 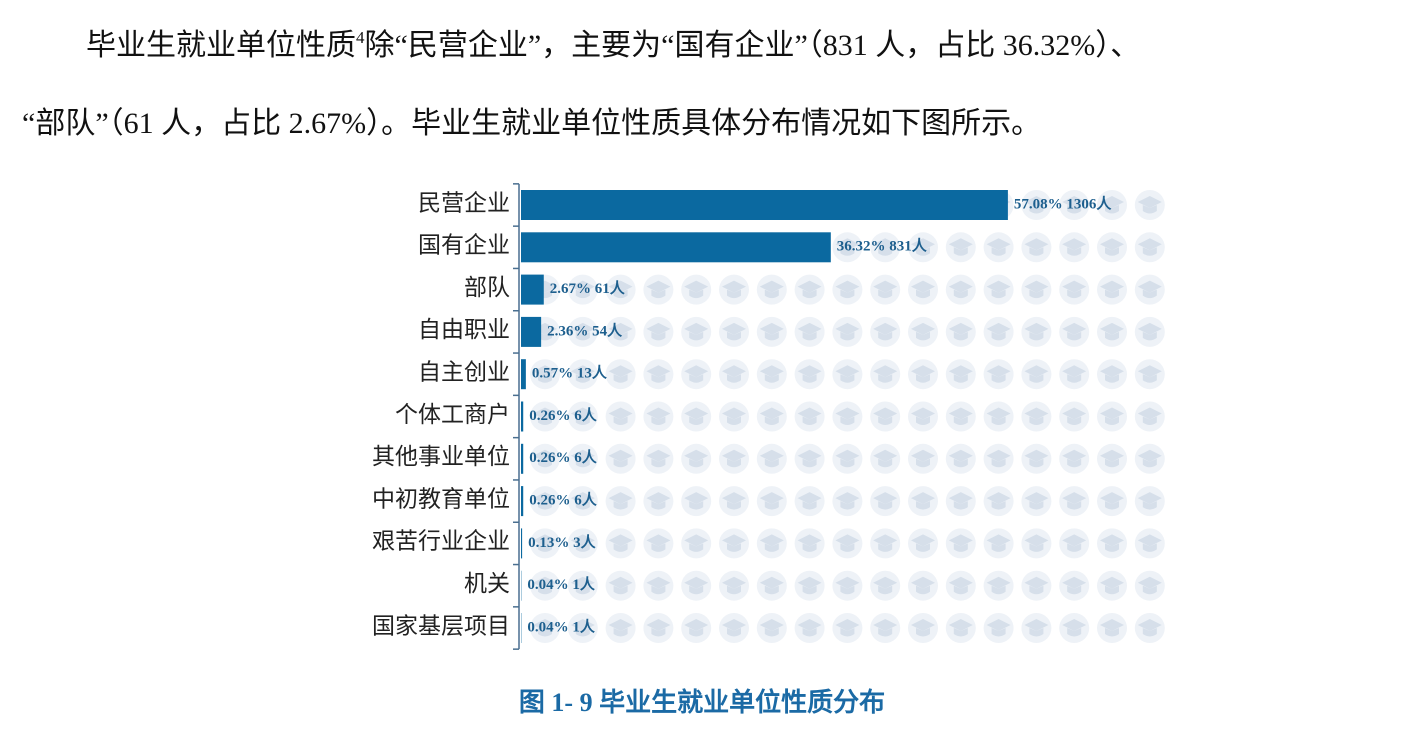 What do you see at coordinates (221, 45) in the screenshot?
I see `text: 毕业生就业单位性质` at bounding box center [221, 45].